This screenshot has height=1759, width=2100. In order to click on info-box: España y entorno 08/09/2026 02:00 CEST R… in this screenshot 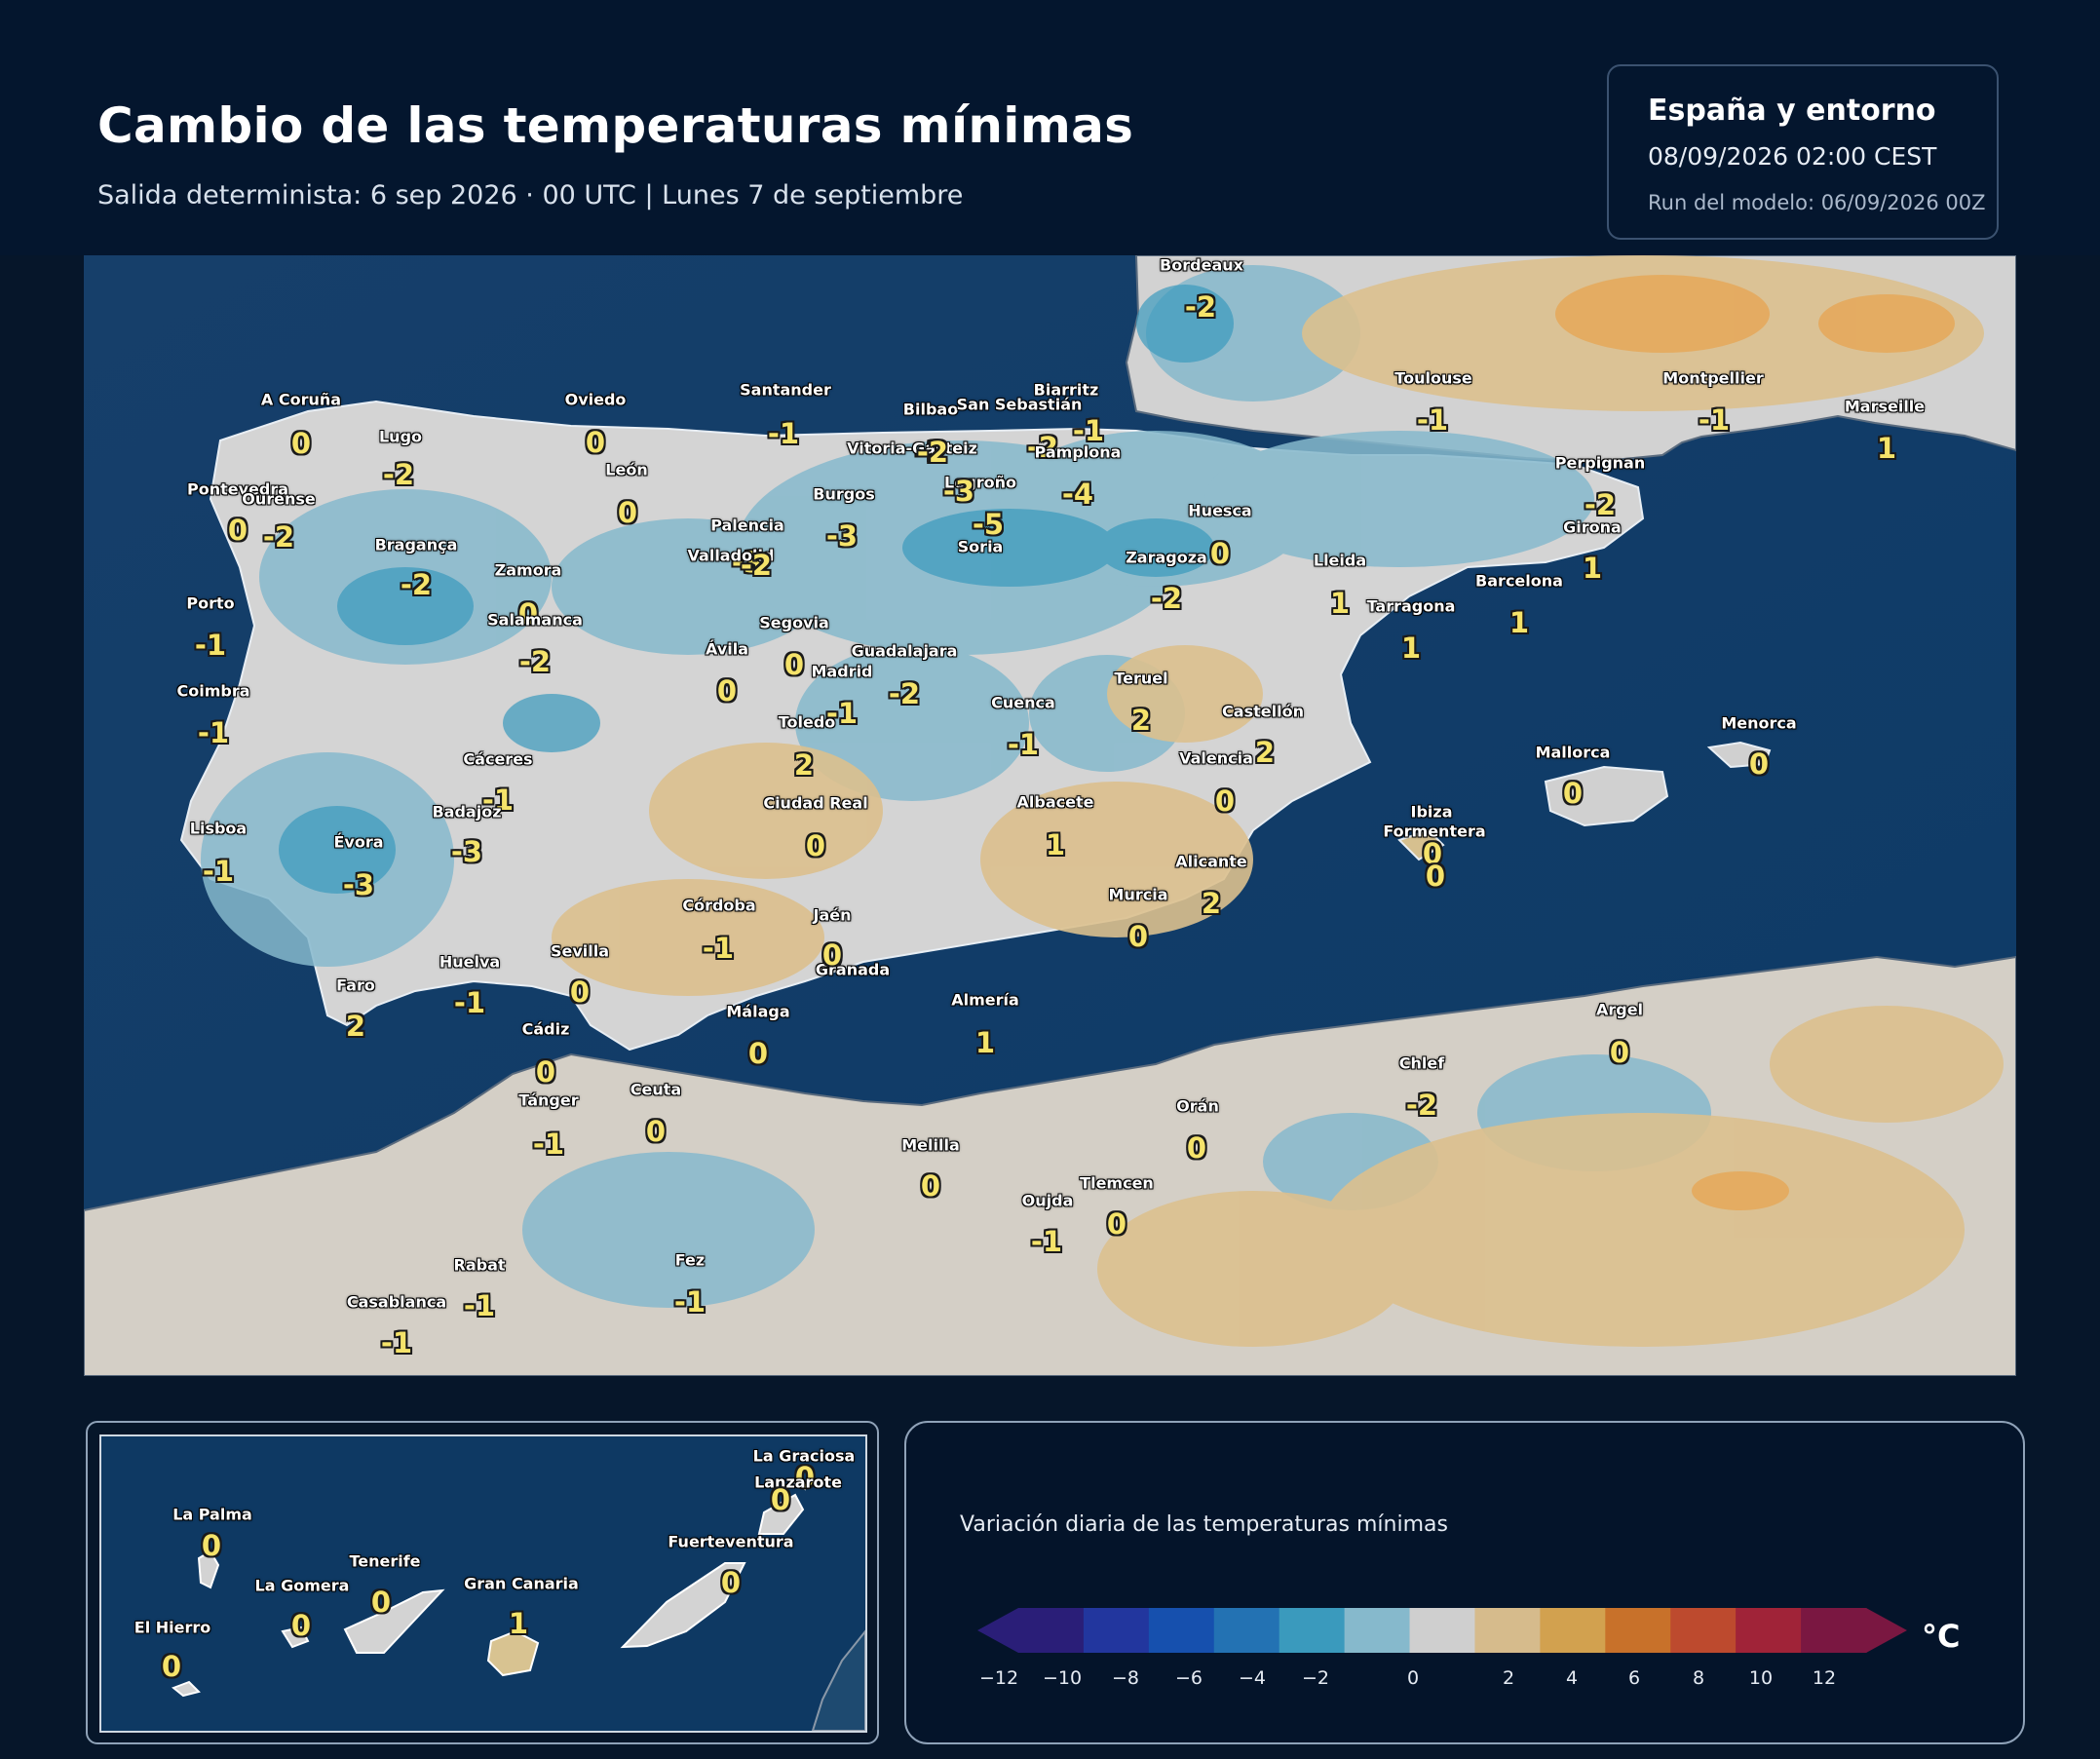, I will do `click(1803, 152)`.